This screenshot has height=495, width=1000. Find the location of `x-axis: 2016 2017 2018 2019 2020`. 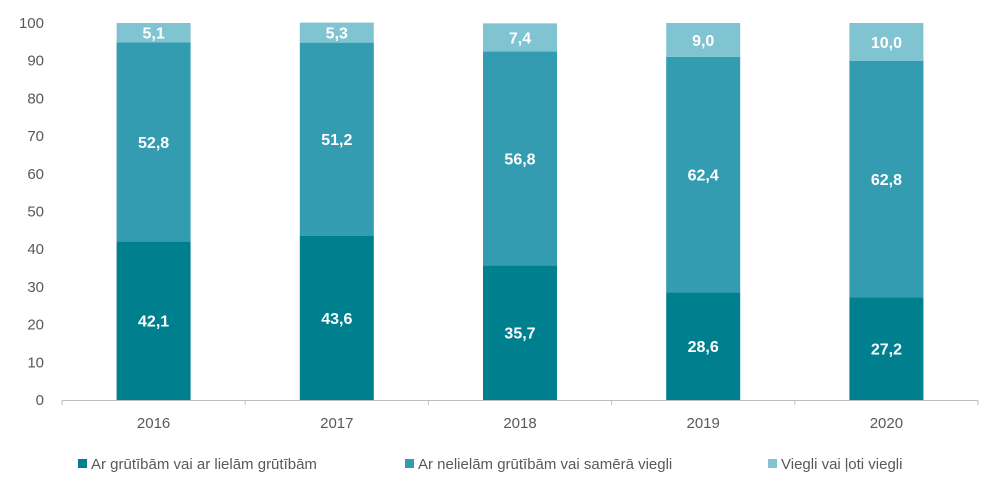

x-axis: 2016 2017 2018 2019 2020 is located at coordinates (520, 416).